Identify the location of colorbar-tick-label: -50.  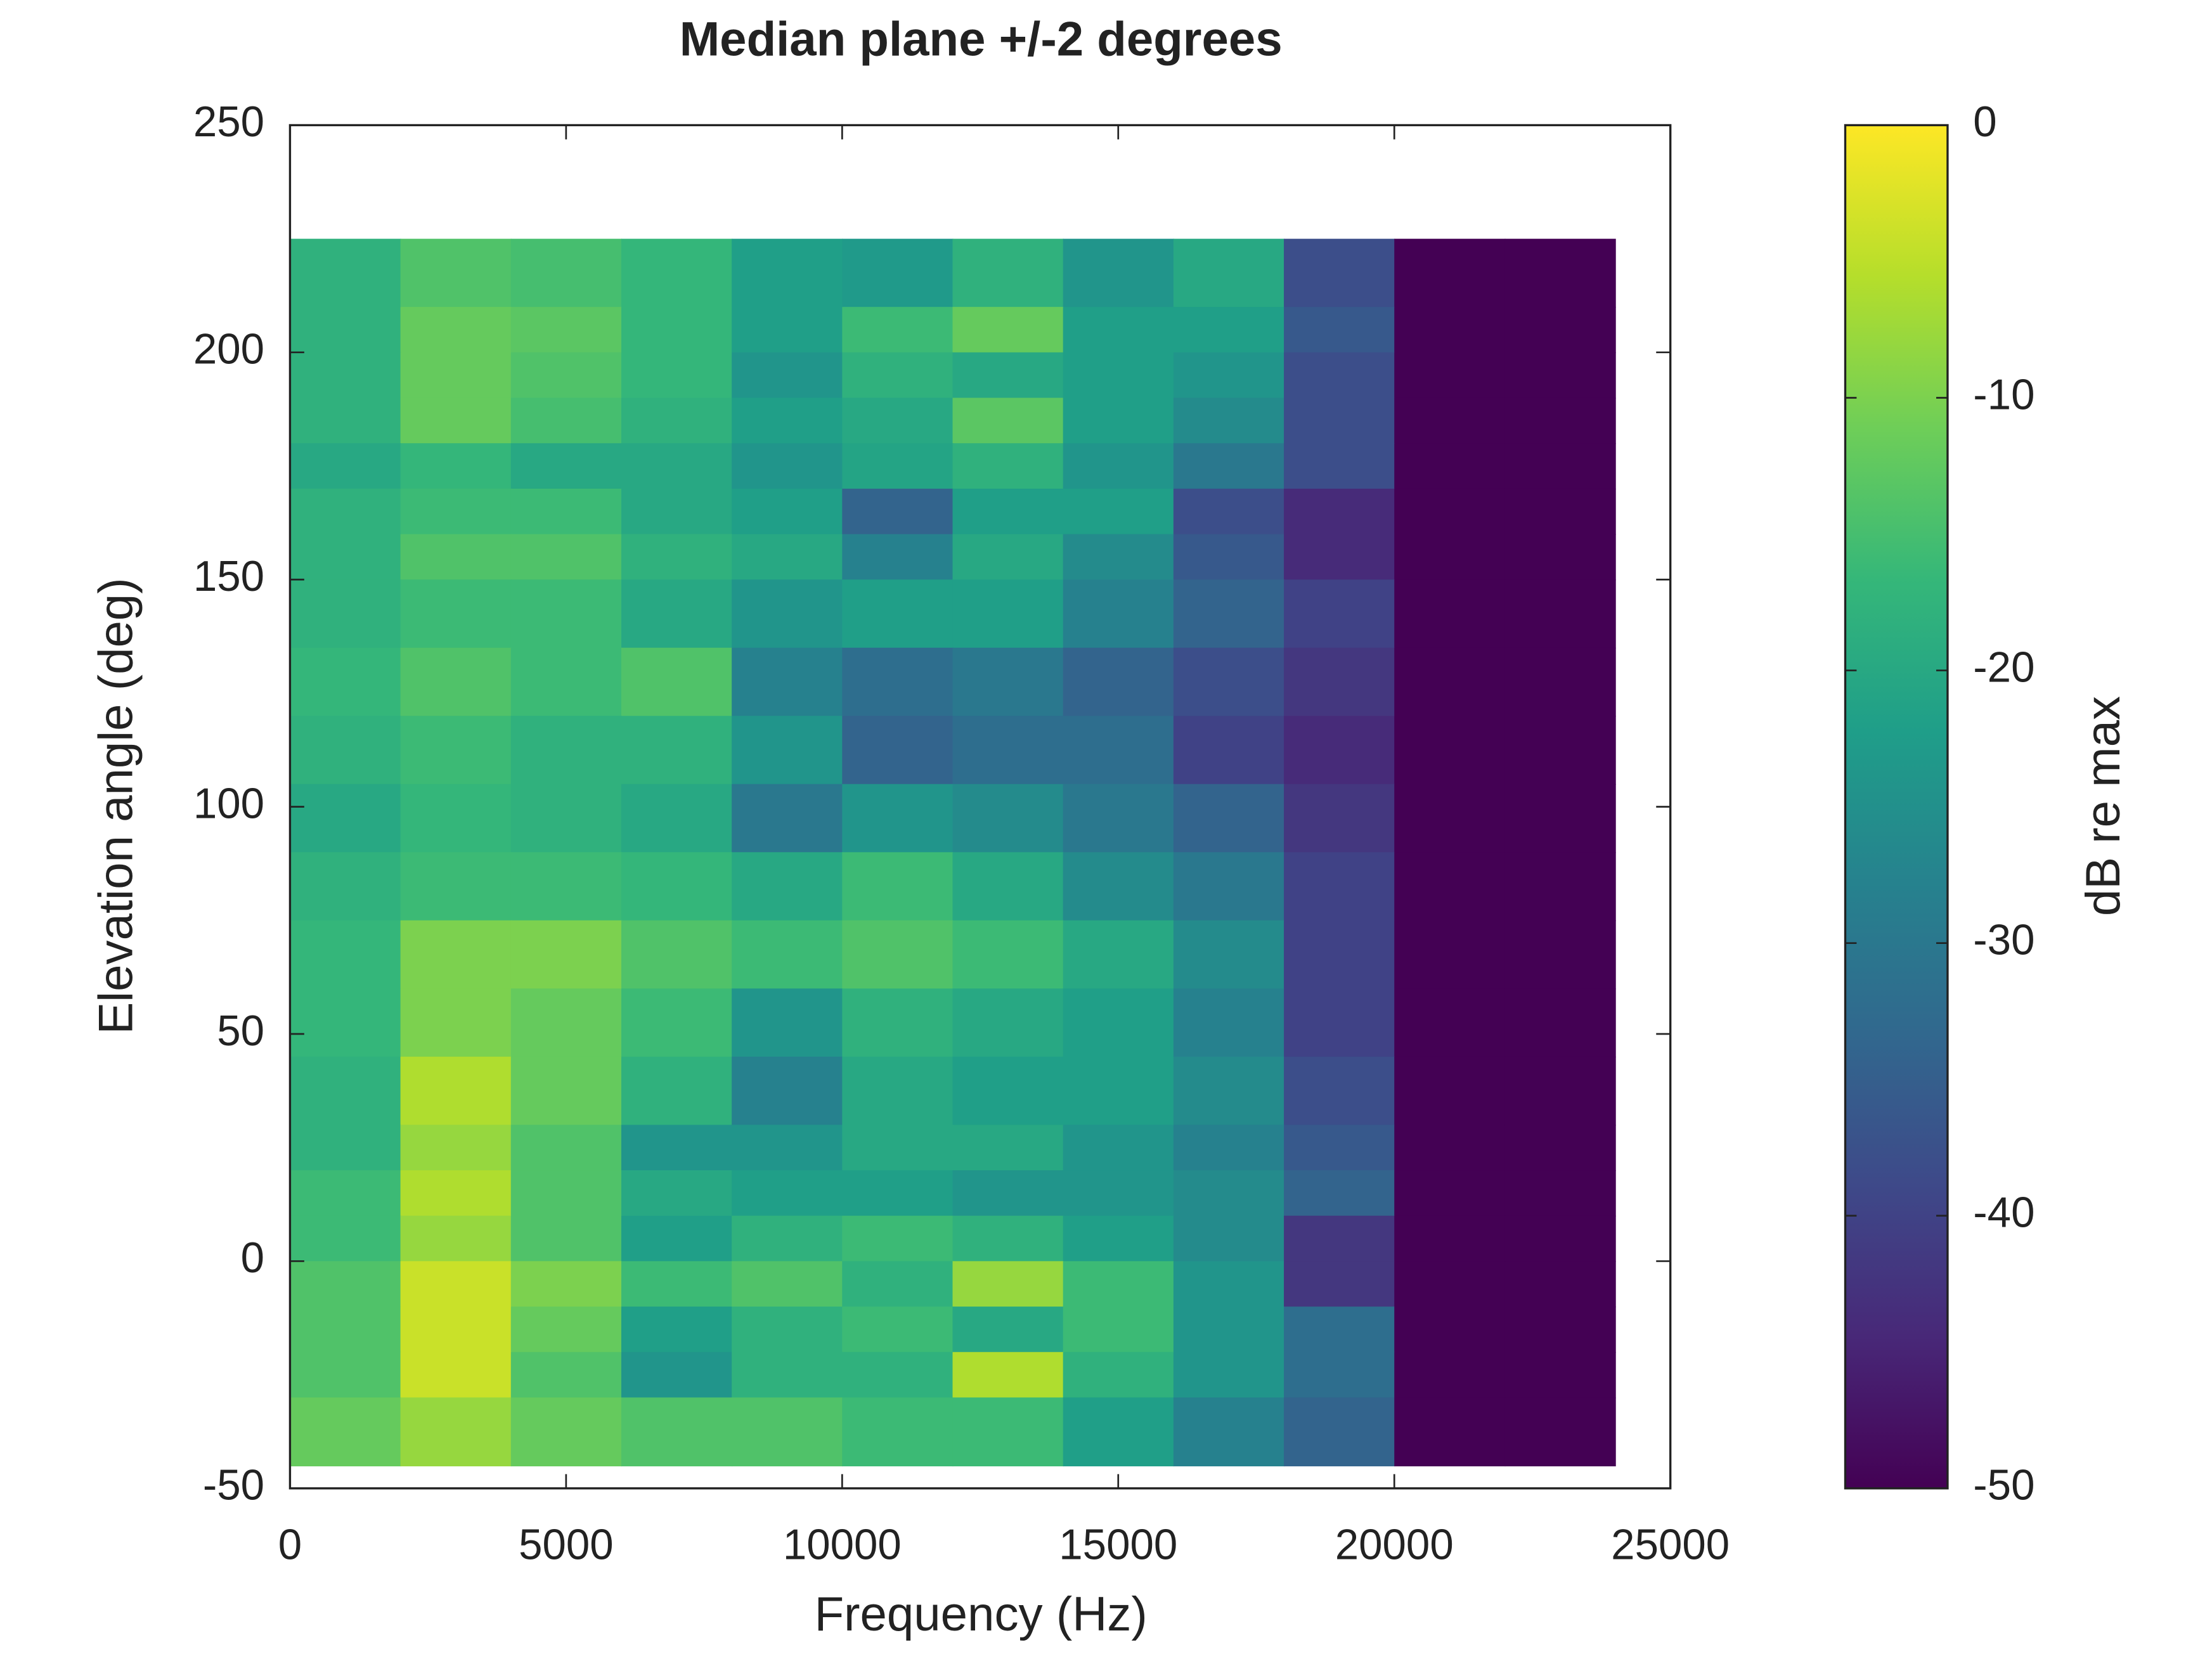
(2003, 1485).